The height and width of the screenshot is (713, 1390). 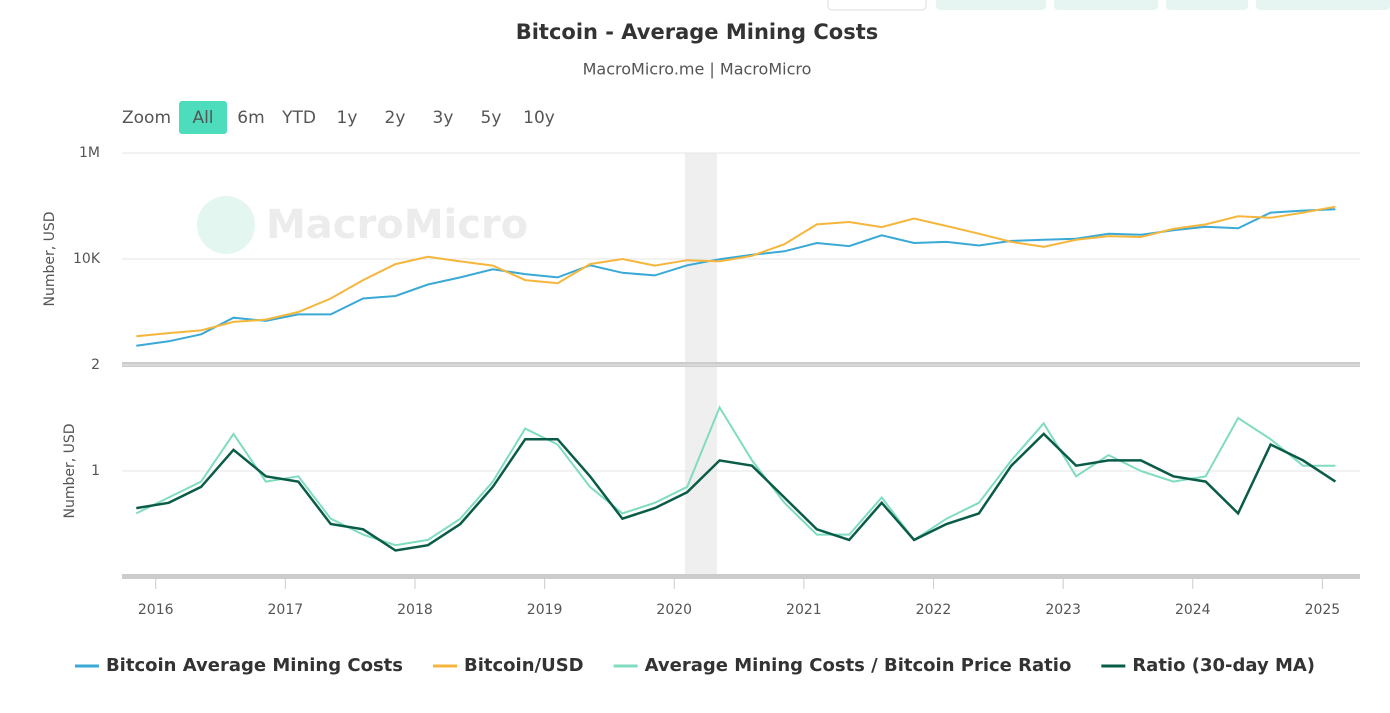 What do you see at coordinates (736, 492) in the screenshot?
I see `series-line` at bounding box center [736, 492].